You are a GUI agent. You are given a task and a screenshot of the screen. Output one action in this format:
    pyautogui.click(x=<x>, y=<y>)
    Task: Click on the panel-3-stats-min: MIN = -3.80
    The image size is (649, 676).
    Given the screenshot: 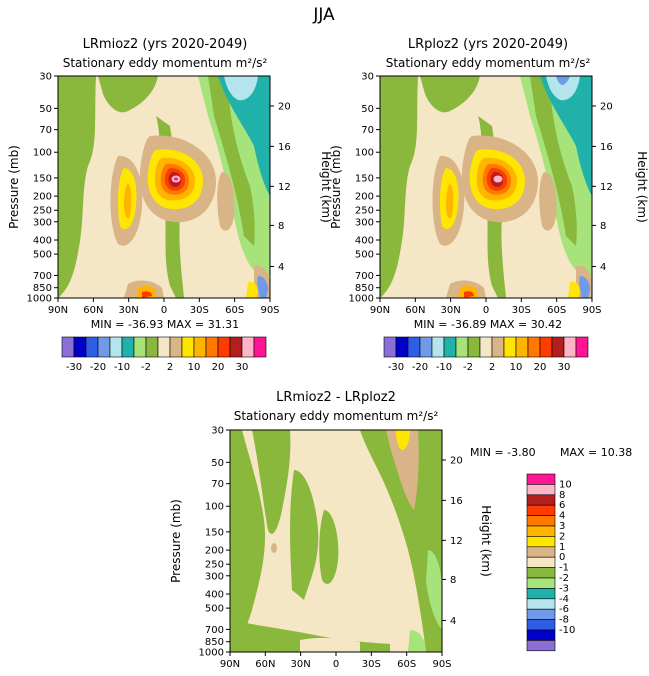 What is the action you would take?
    pyautogui.click(x=503, y=452)
    